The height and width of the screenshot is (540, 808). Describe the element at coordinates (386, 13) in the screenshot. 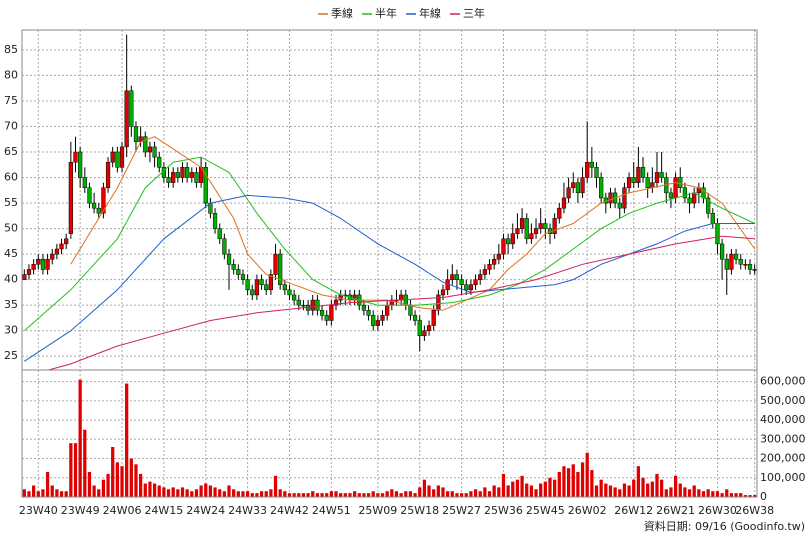

I see `legend-label: 半年` at that location.